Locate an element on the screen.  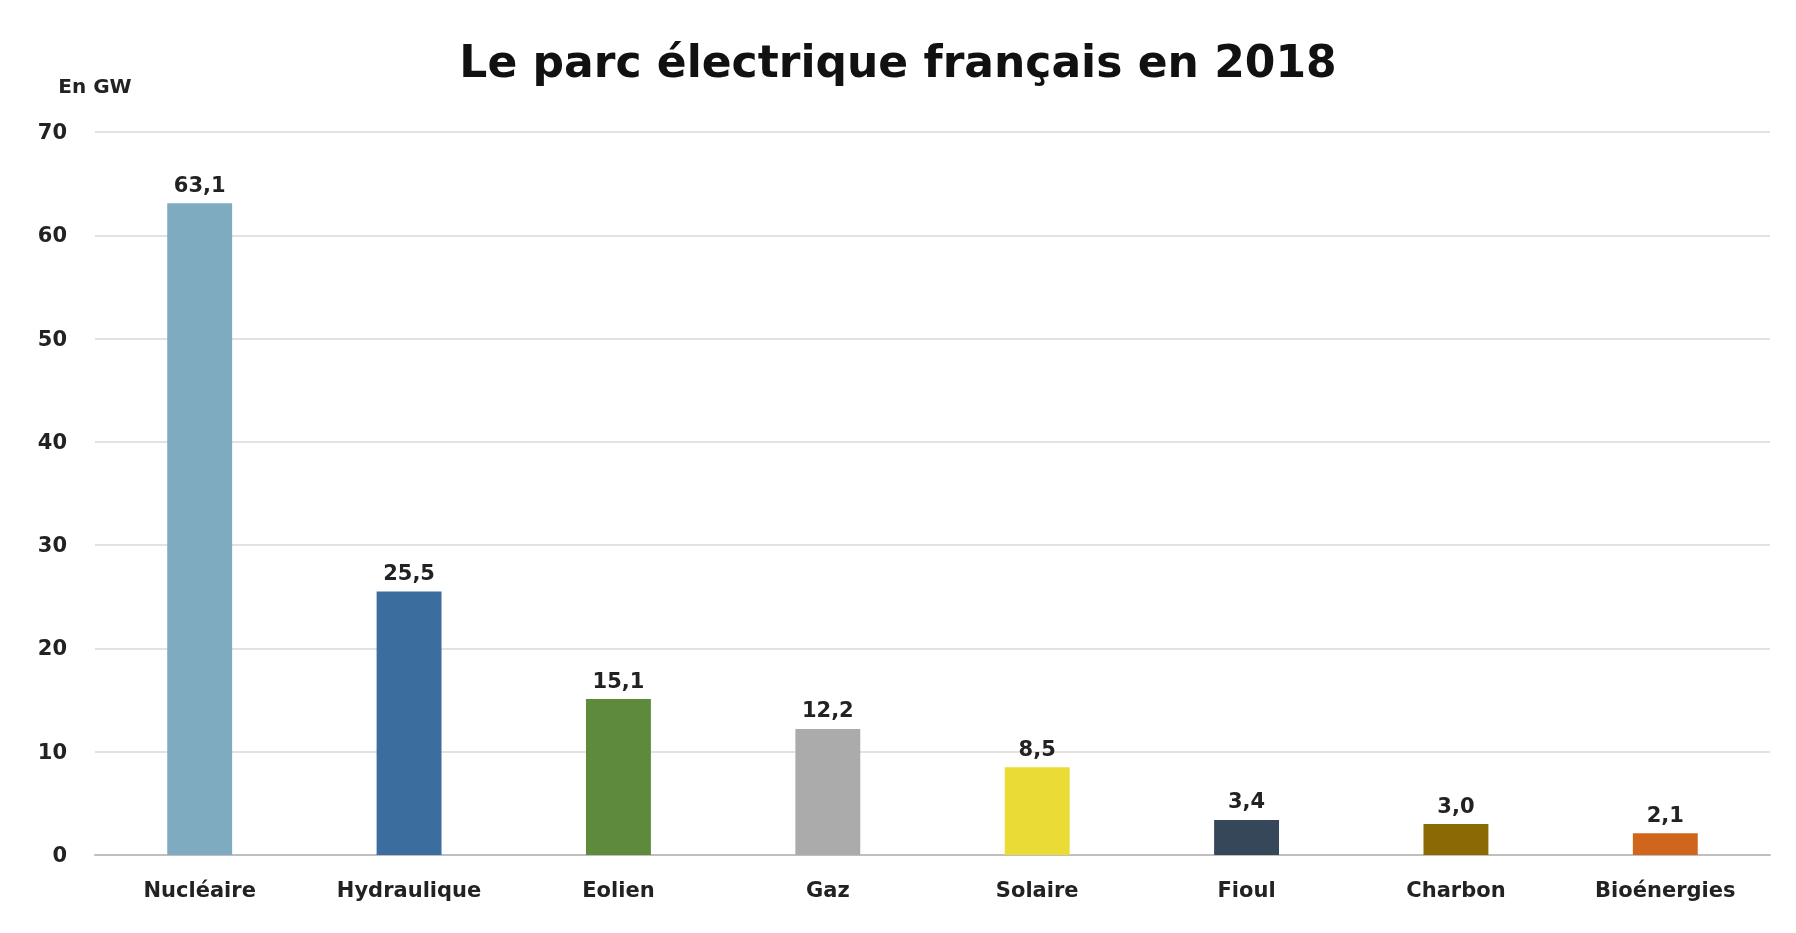
y-tick-label: 20 is located at coordinates (52, 648).